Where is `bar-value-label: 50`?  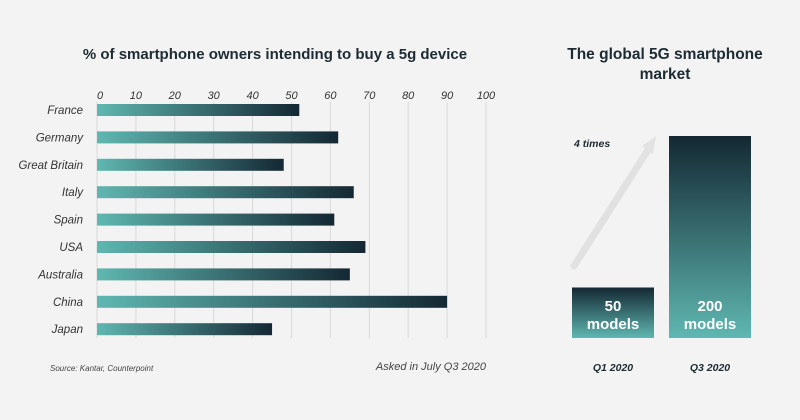
bar-value-label: 50 is located at coordinates (613, 306).